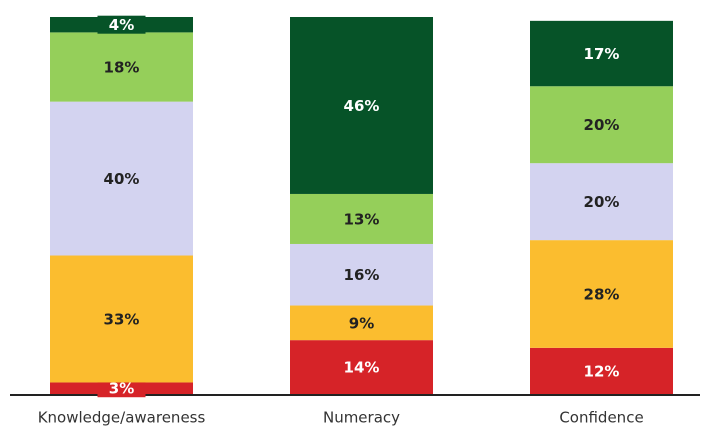 This screenshot has width=703, height=430. I want to click on value-label: 12%, so click(602, 371).